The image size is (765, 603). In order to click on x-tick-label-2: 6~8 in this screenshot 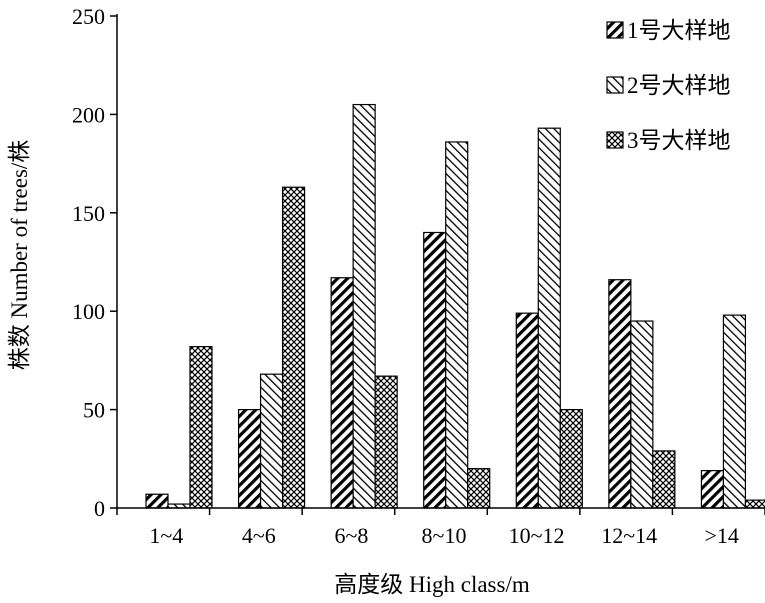, I will do `click(351, 535)`.